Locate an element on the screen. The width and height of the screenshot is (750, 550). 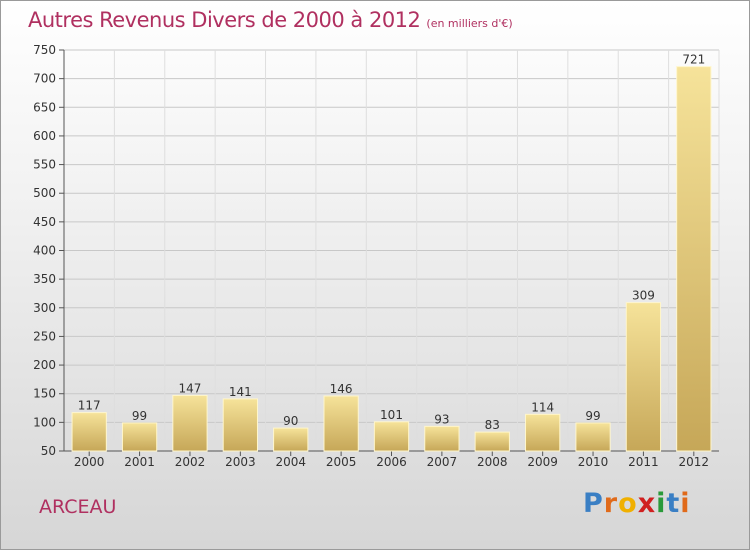
y-tick-label: 450 is located at coordinates (44, 222).